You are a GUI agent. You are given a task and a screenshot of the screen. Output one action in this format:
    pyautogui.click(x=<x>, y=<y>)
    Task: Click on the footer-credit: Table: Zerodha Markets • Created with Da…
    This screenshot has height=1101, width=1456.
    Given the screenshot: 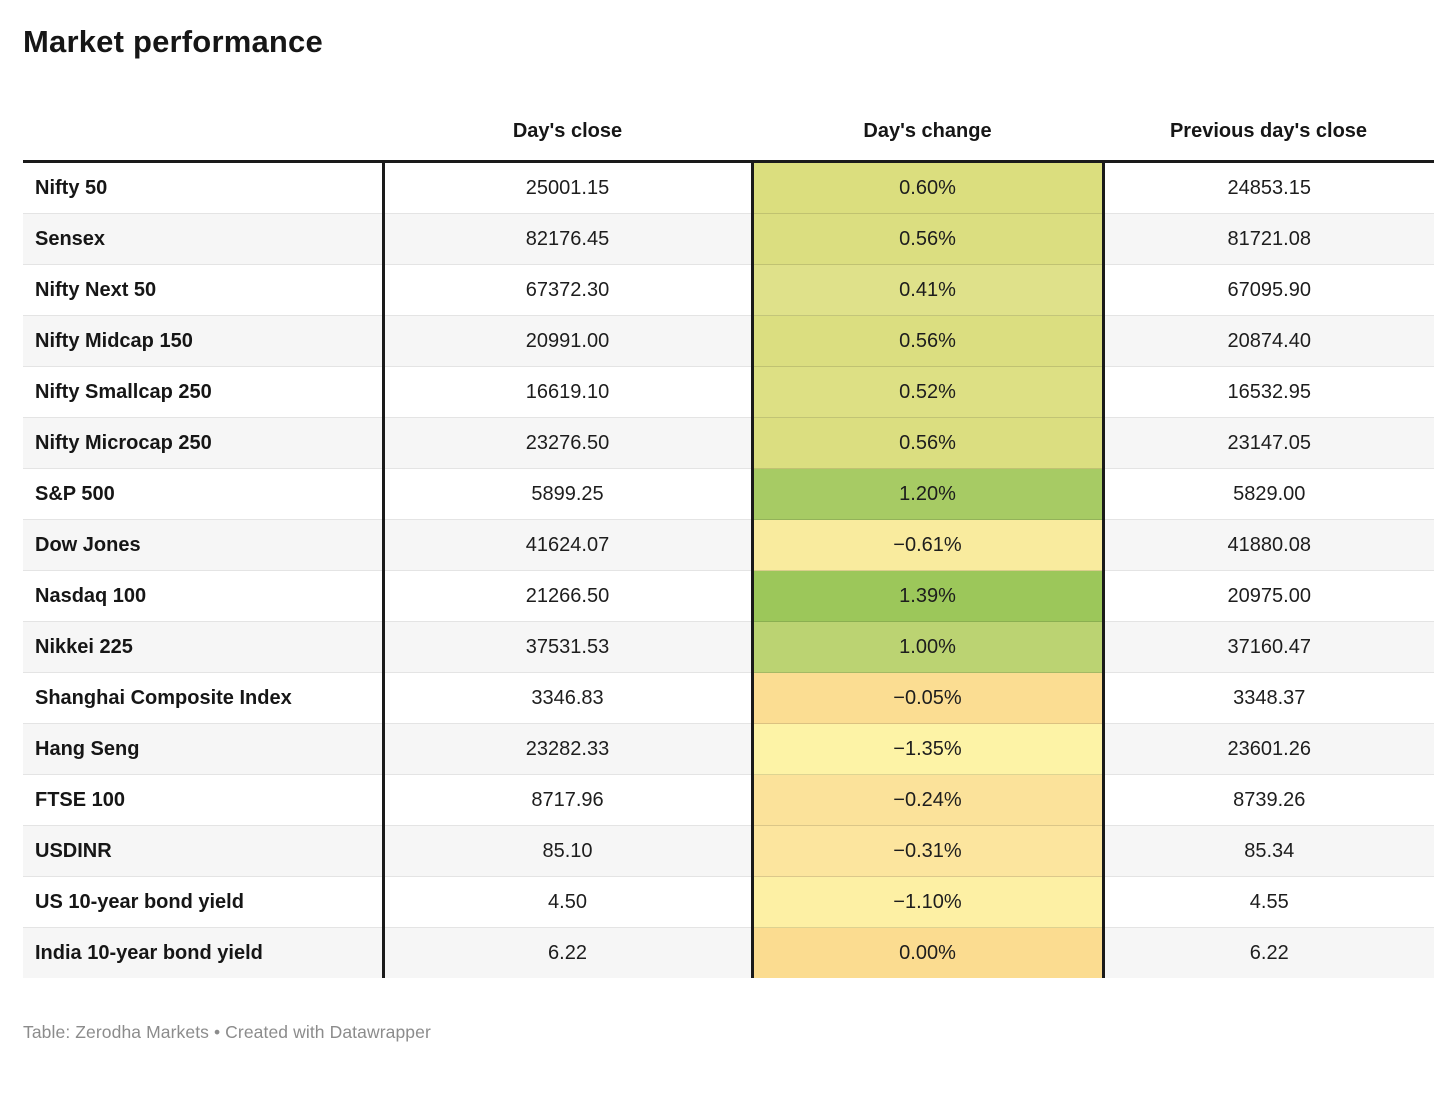 What is the action you would take?
    pyautogui.click(x=227, y=1032)
    